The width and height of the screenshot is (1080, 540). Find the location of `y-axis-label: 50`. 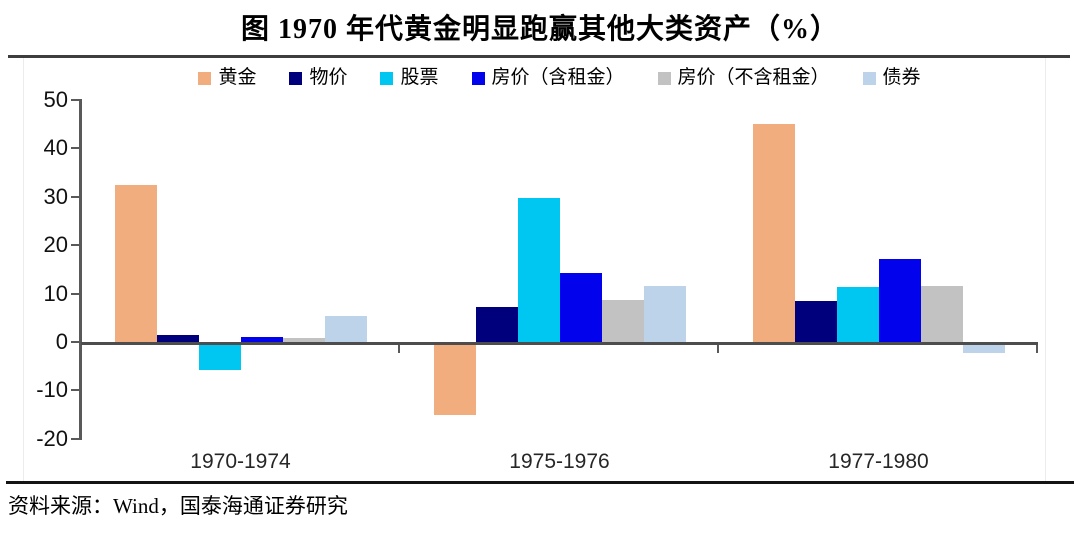

y-axis-label: 50 is located at coordinates (55, 99).